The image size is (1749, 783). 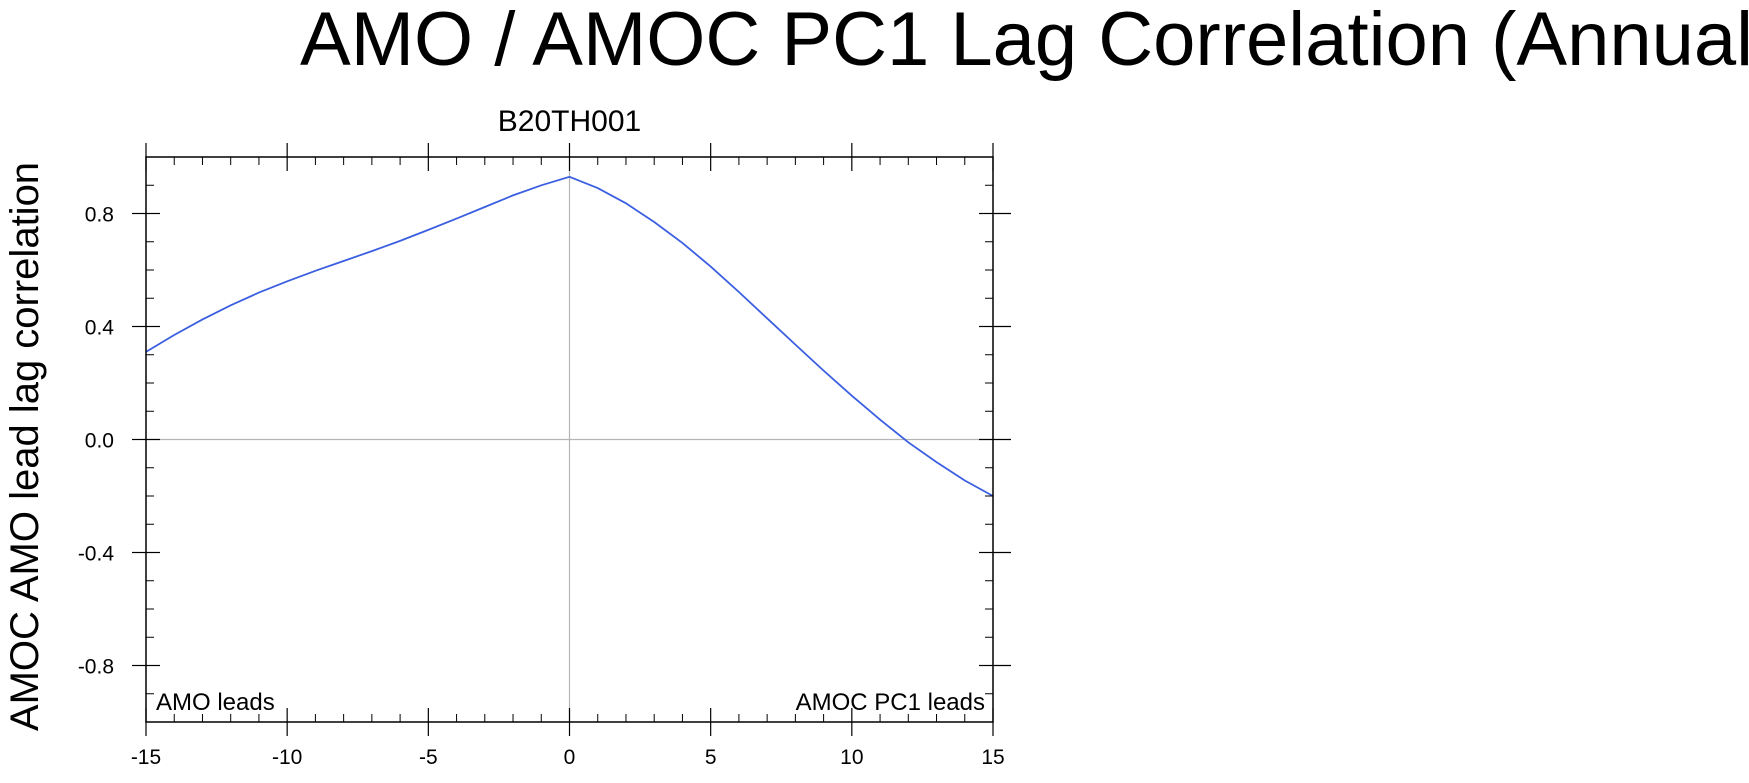 What do you see at coordinates (96, 554) in the screenshot?
I see `y-tick-label: -0.4` at bounding box center [96, 554].